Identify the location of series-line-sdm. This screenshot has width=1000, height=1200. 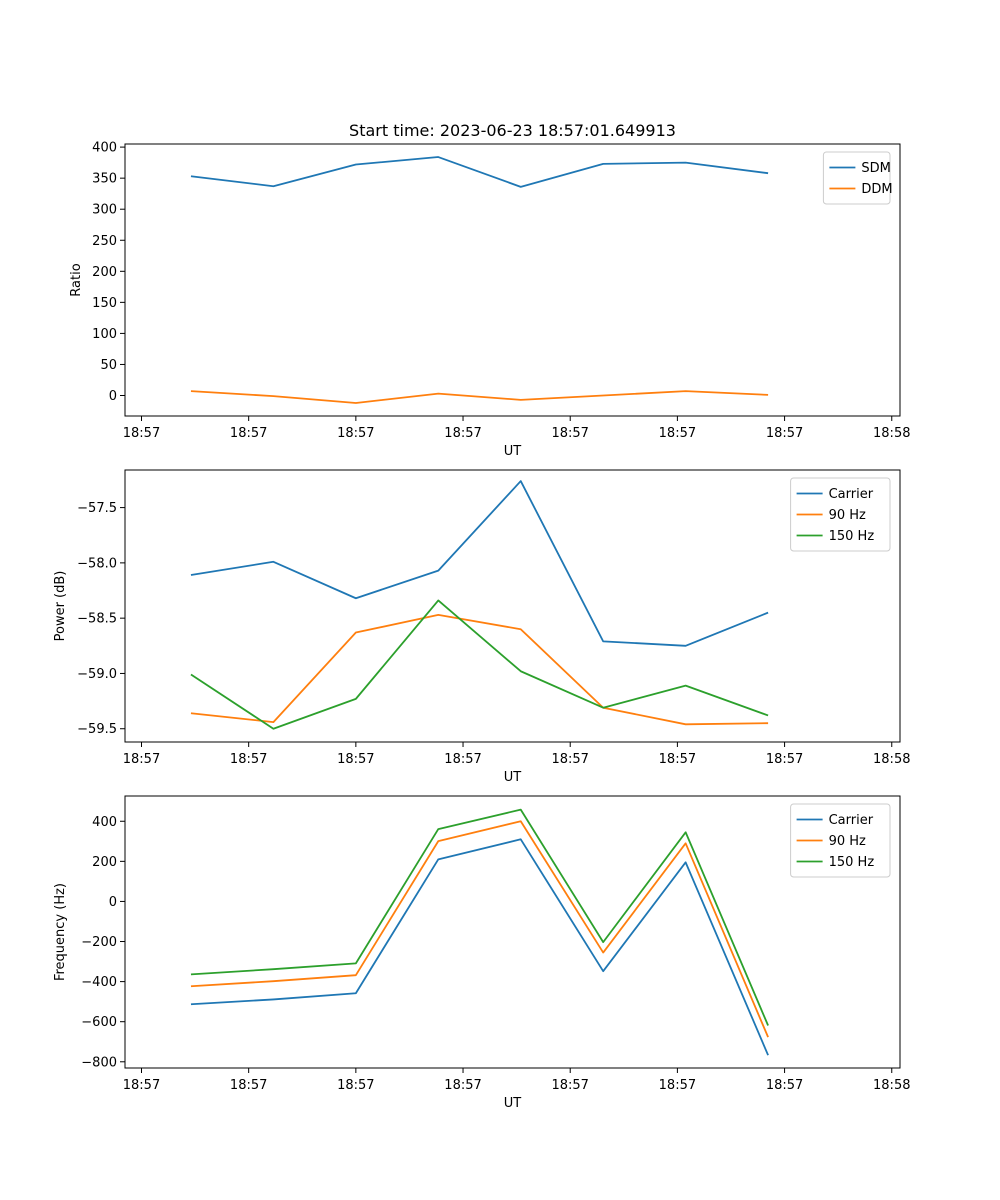
(479, 172).